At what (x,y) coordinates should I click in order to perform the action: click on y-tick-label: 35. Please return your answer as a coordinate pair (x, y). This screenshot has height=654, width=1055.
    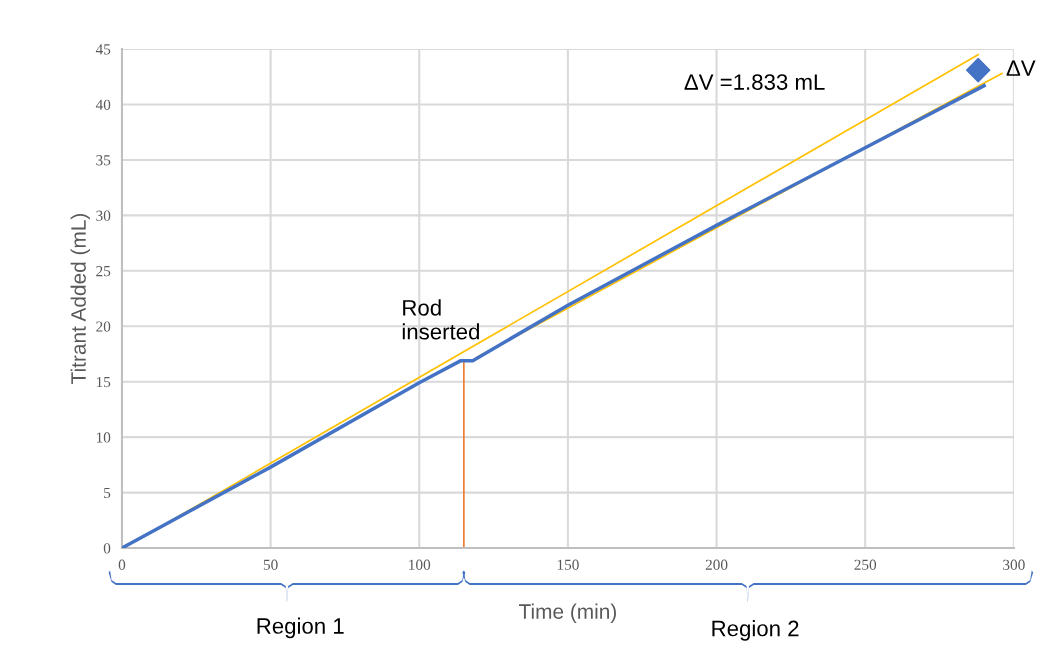
    Looking at the image, I should click on (103, 160).